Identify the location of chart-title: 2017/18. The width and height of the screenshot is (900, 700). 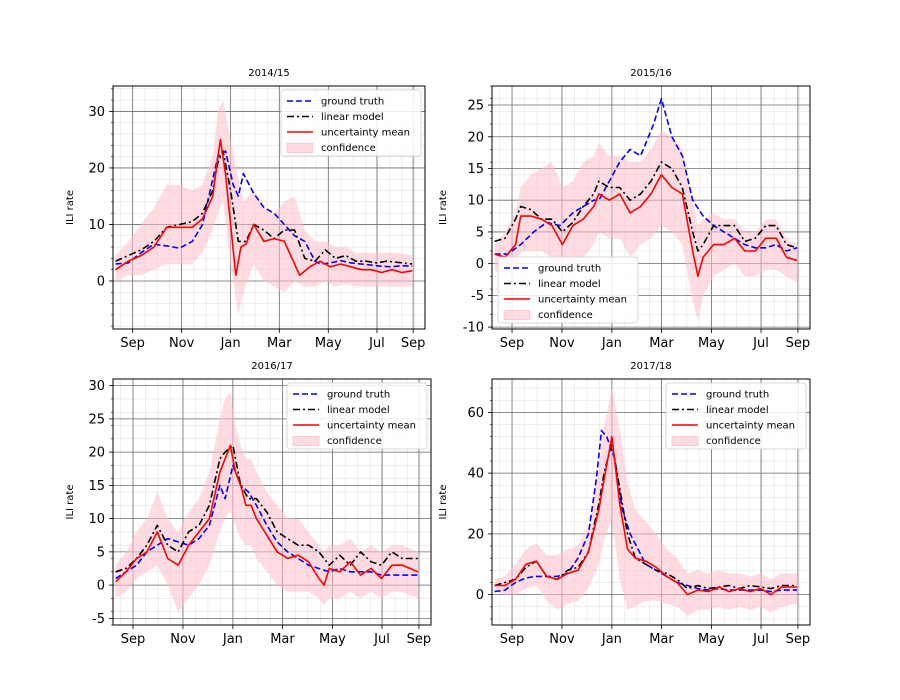
(651, 366).